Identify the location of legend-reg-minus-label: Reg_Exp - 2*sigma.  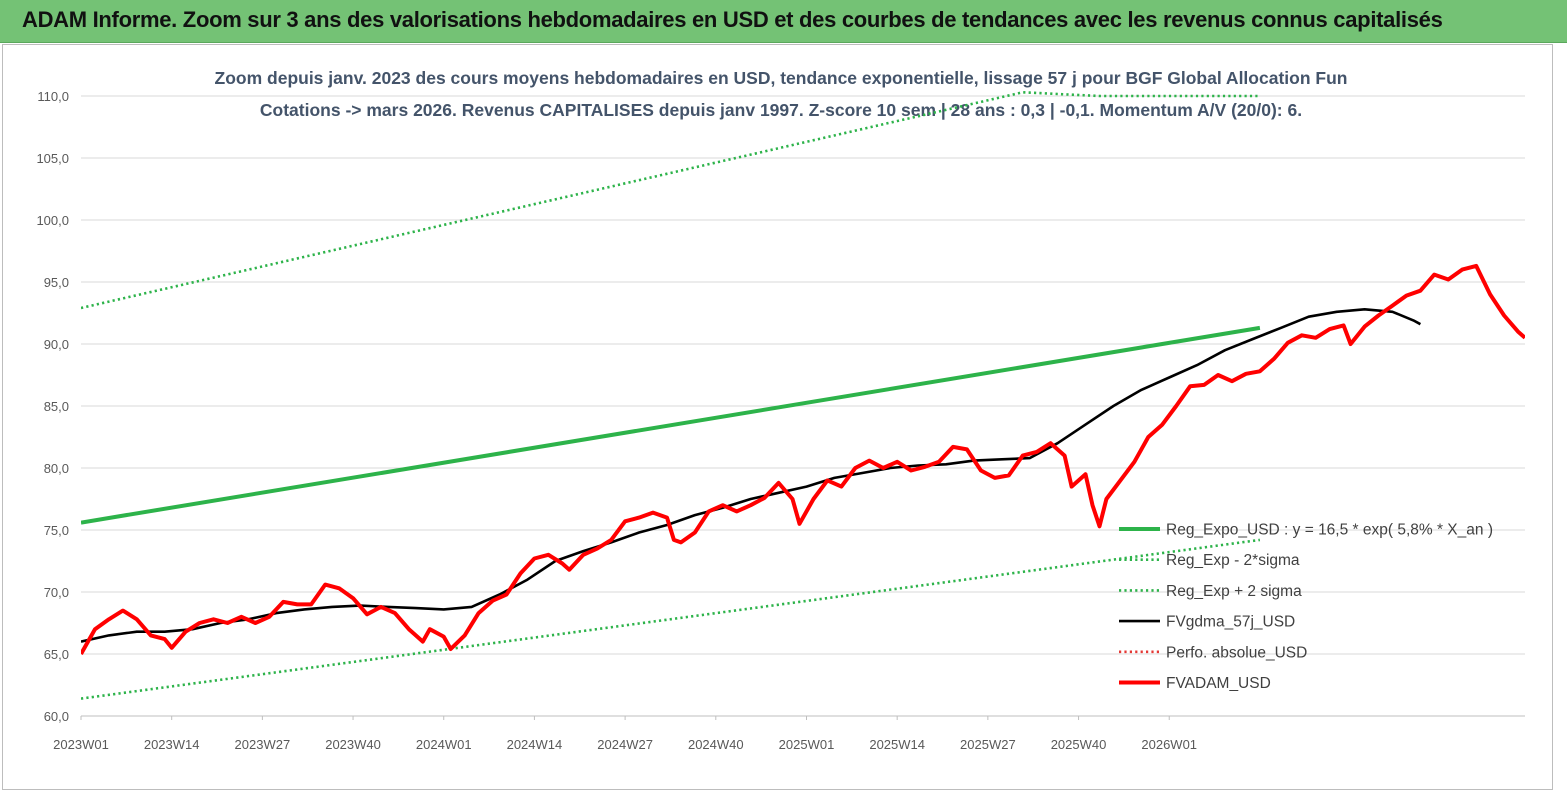
(1233, 560).